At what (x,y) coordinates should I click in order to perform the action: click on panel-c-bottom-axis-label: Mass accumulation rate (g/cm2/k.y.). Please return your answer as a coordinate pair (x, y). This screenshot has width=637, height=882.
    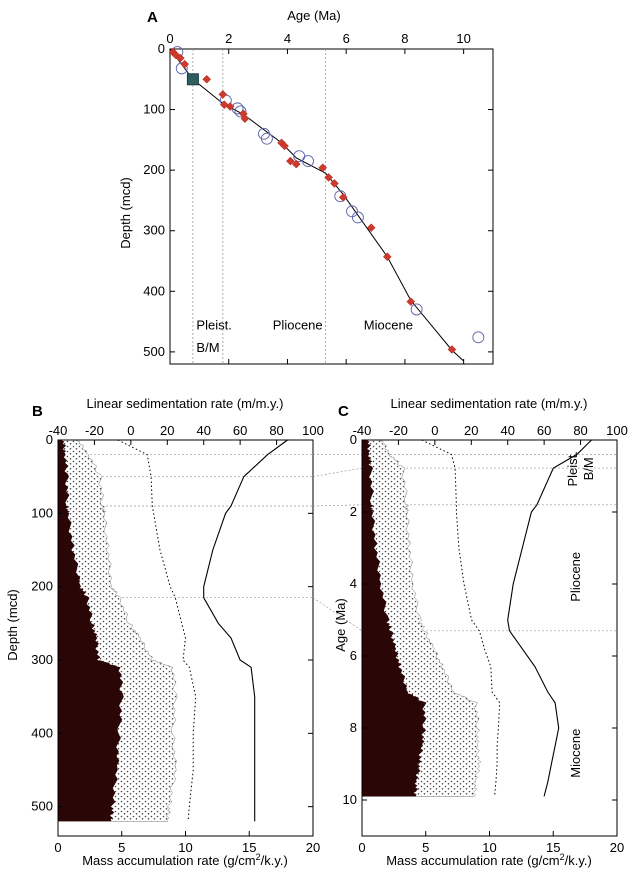
    Looking at the image, I should click on (489, 860).